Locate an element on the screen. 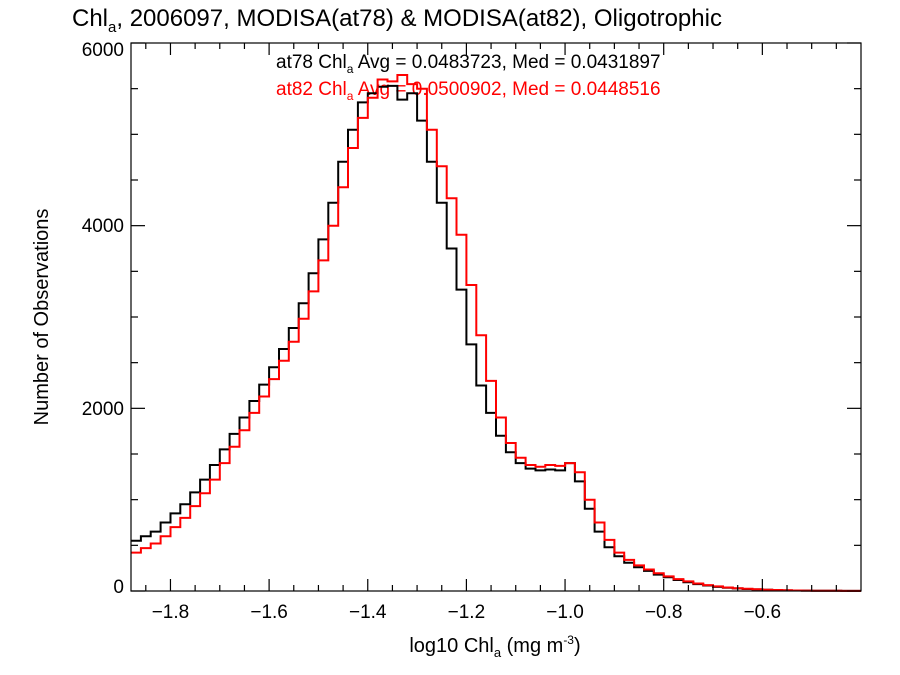 The width and height of the screenshot is (900, 675). x-axis-label: log10 Chla (mg m-3) is located at coordinates (494, 646).